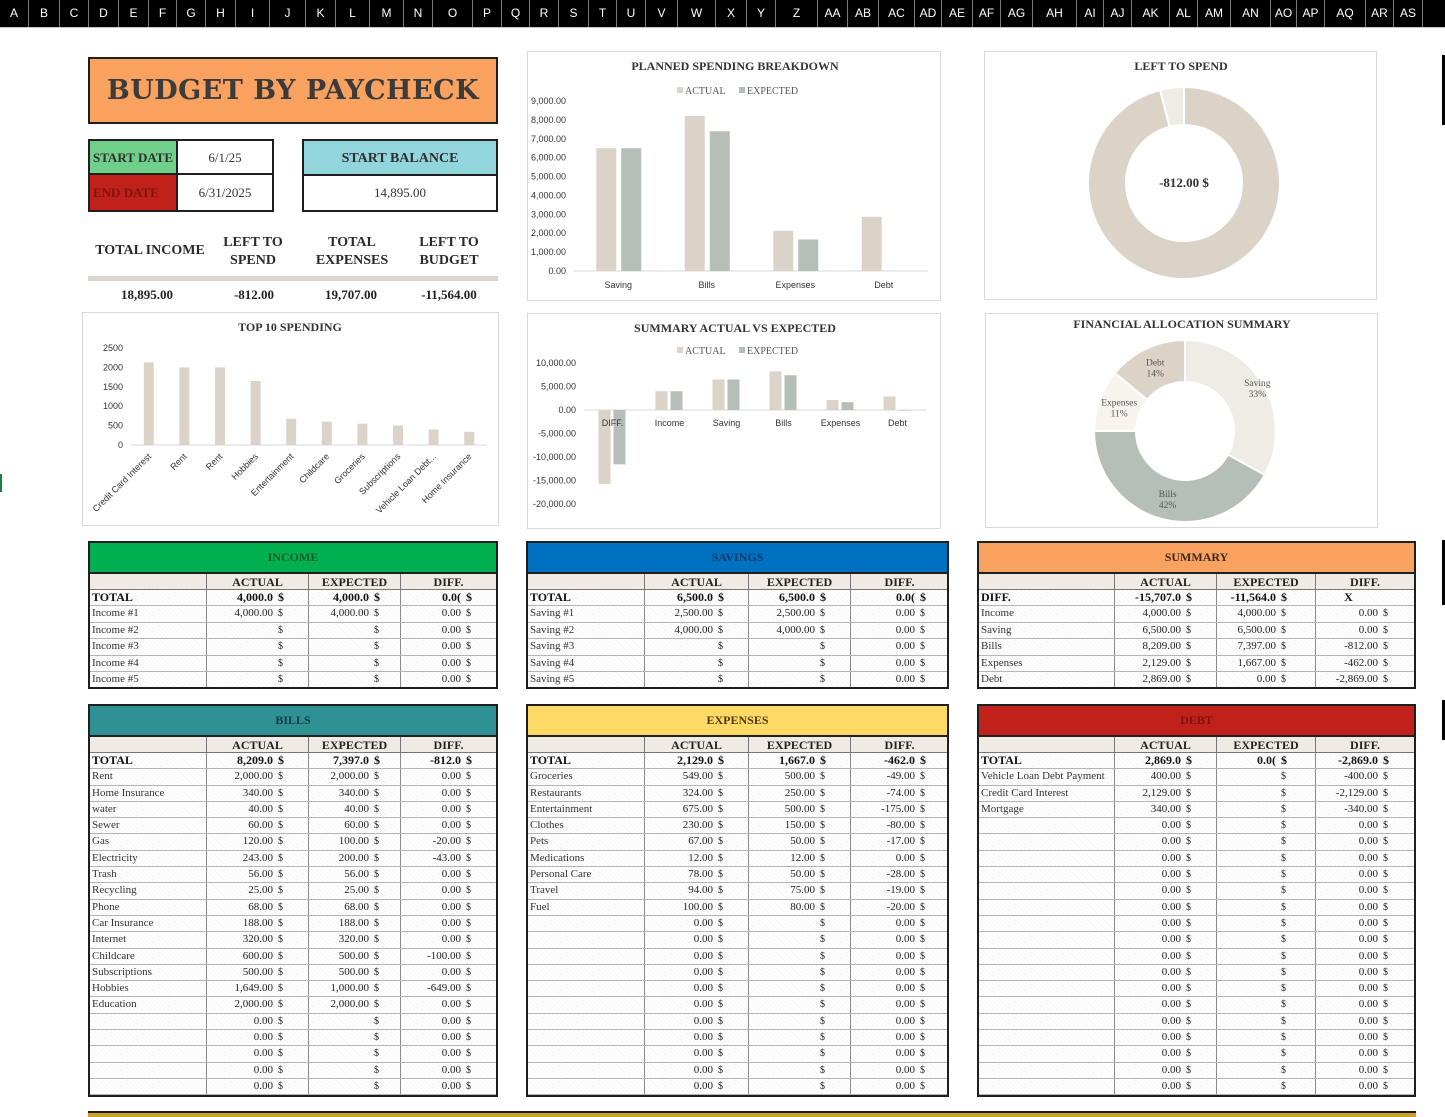  What do you see at coordinates (340, 875) in the screenshot?
I see `bills-cell-expected: 56.00` at bounding box center [340, 875].